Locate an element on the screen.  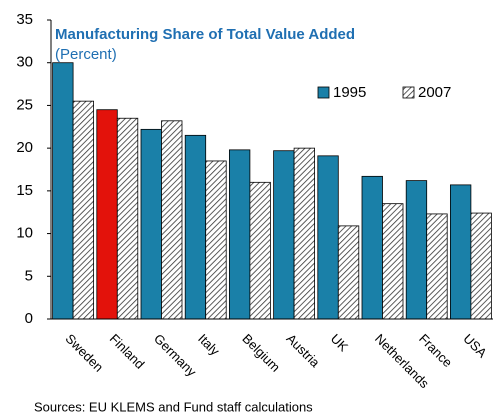
x-tick-label: Italy is located at coordinates (209, 345).